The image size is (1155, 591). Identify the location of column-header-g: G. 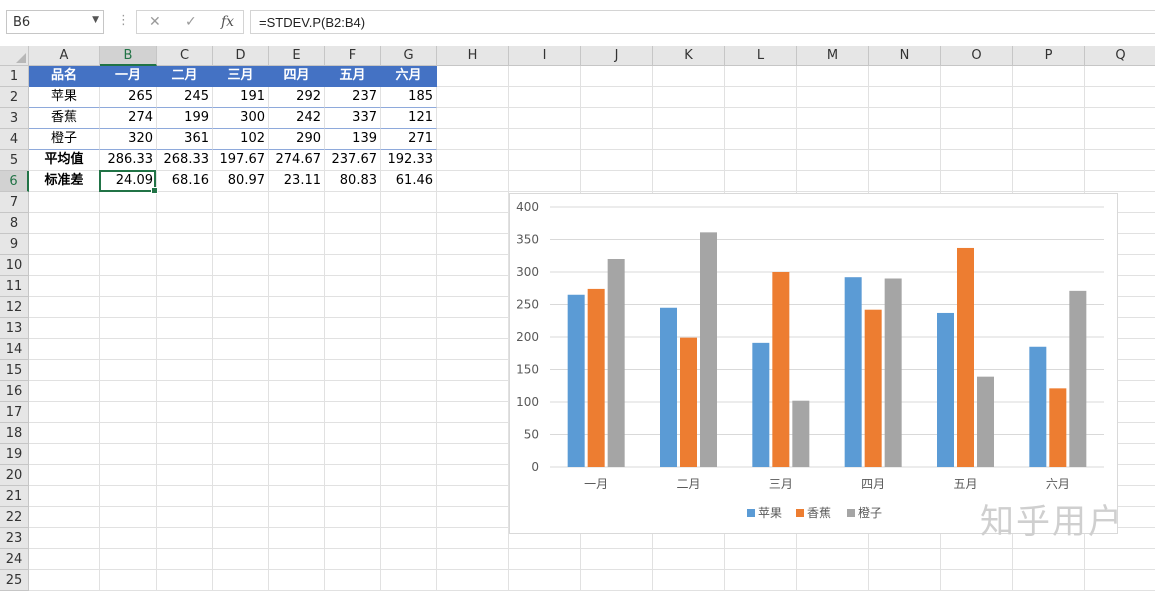
(409, 56).